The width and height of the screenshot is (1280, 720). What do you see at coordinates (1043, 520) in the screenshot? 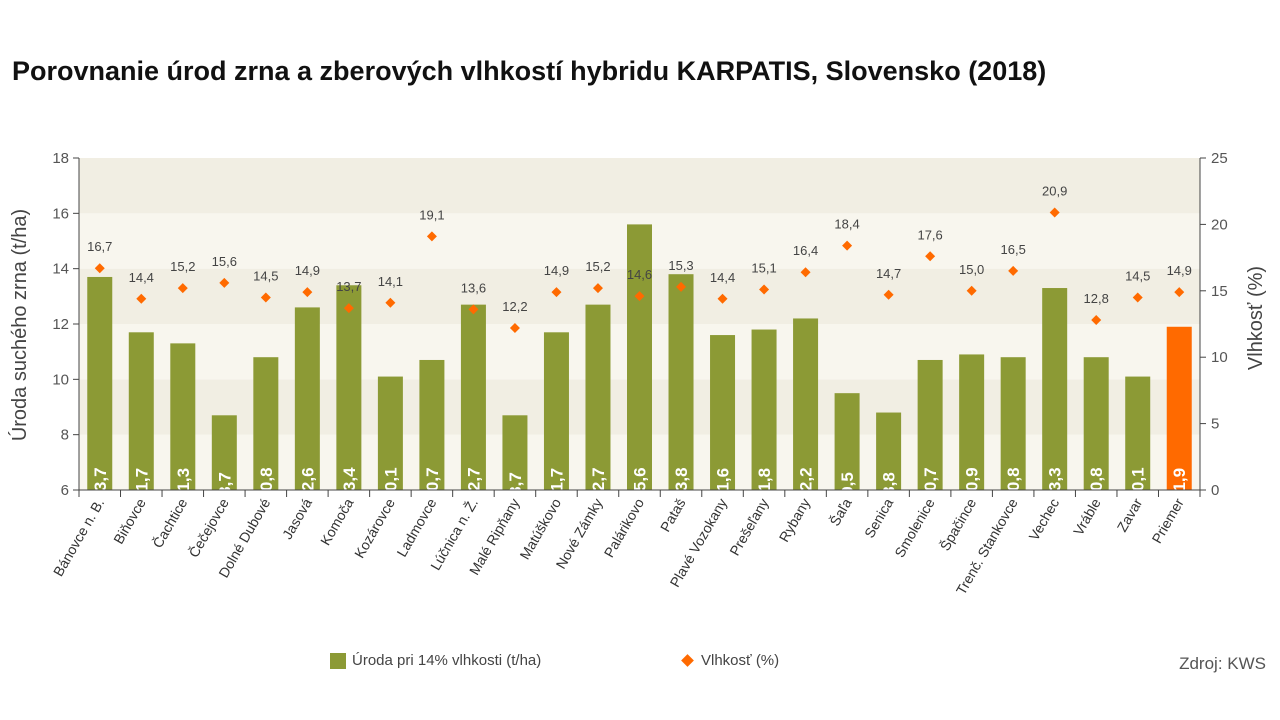
I see `x-category-label: Vechec` at bounding box center [1043, 520].